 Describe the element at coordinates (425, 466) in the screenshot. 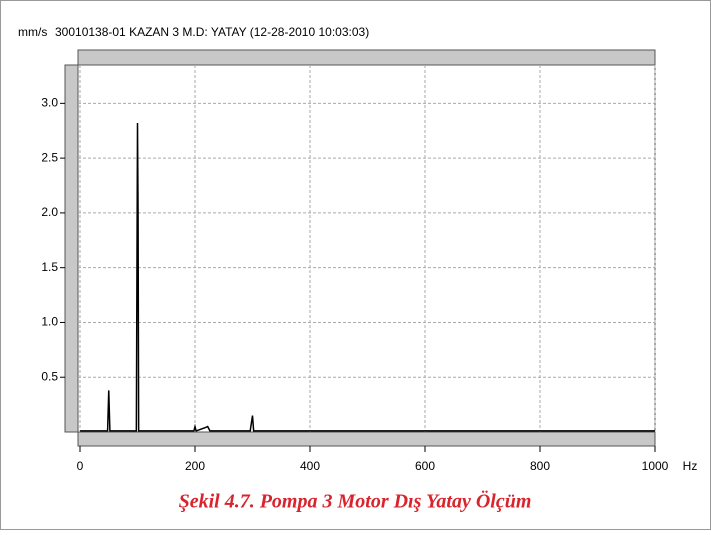

I see `x-tick-label: 600` at that location.